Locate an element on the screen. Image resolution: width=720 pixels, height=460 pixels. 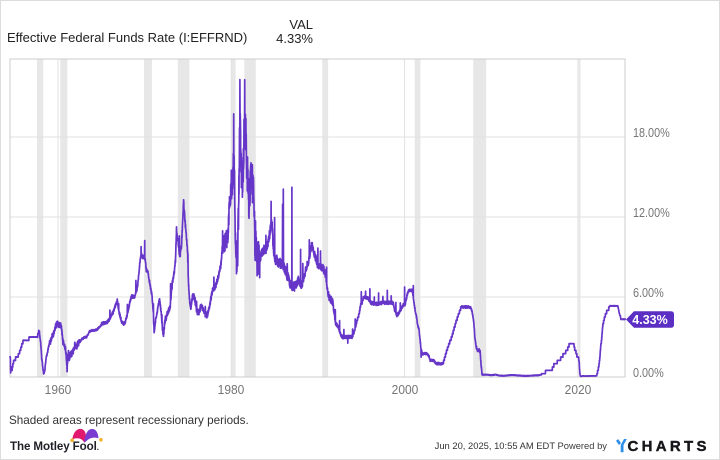
svg-text: 4.33% is located at coordinates (649, 320).